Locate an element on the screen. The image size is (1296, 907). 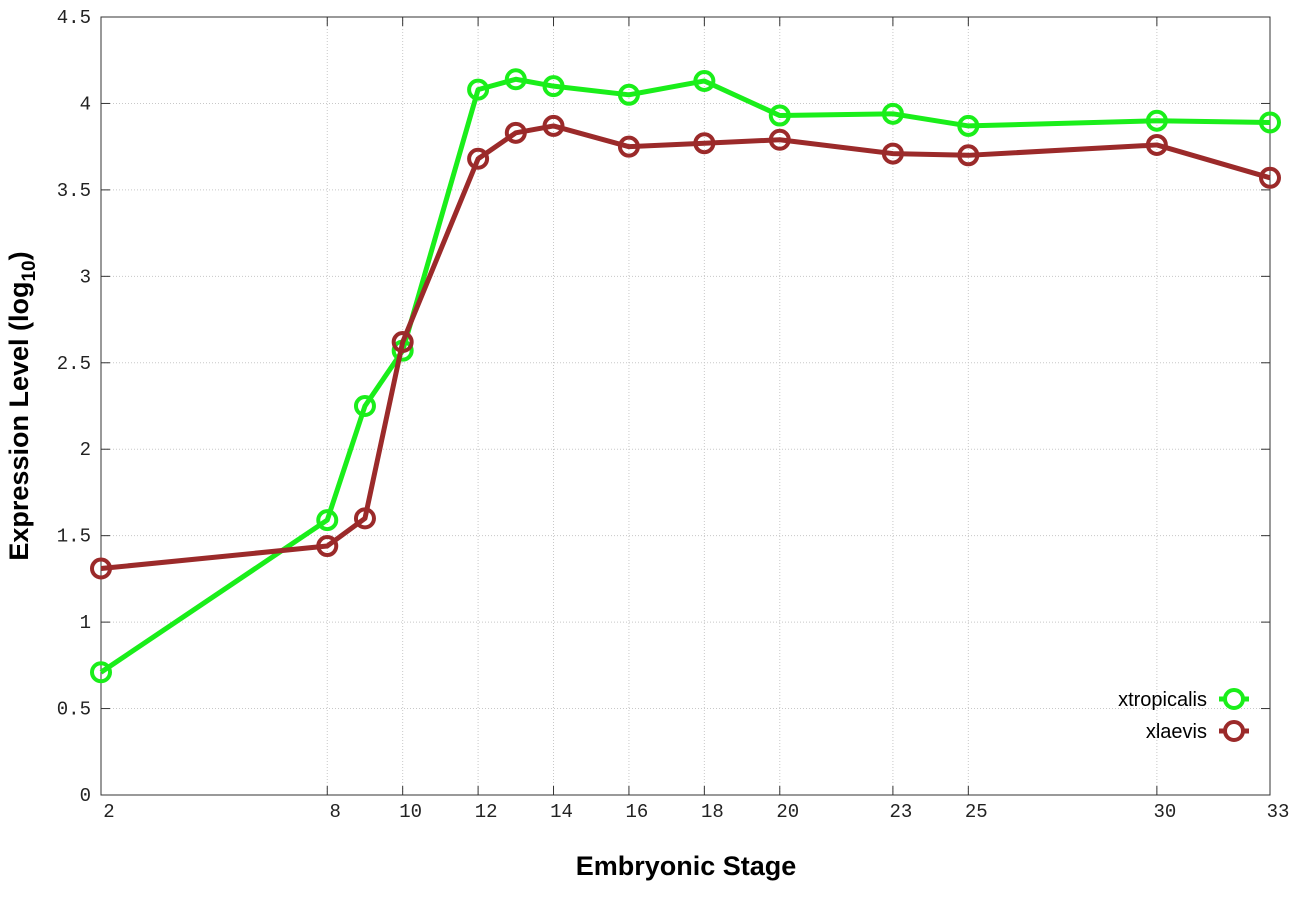
y-axis-title-close: ) is located at coordinates (19, 255).